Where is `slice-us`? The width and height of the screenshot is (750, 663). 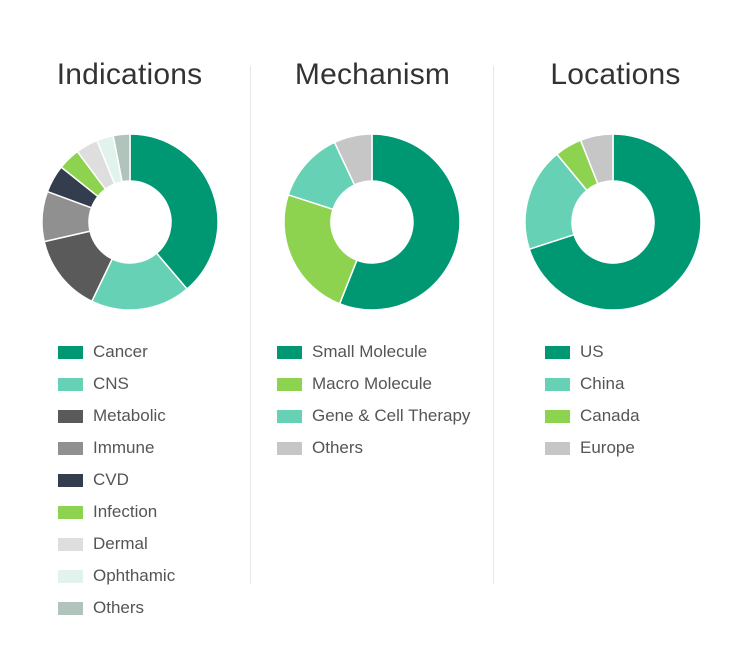
slice-us is located at coordinates (615, 222).